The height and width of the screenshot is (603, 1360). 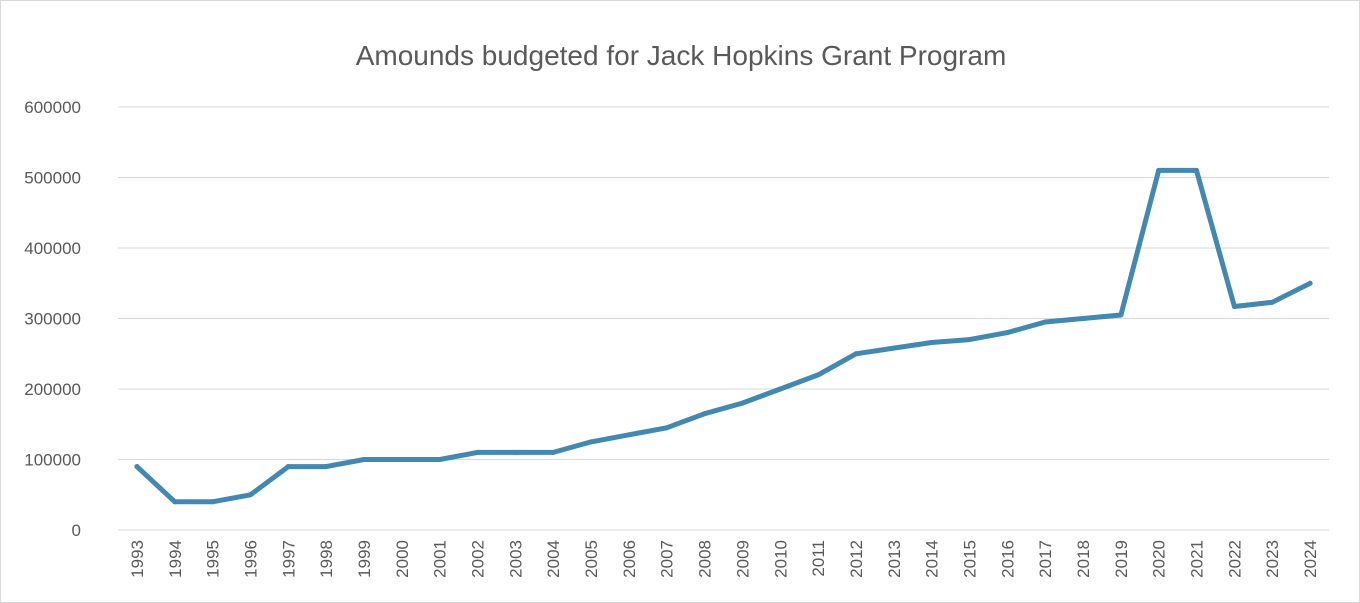 What do you see at coordinates (137, 559) in the screenshot?
I see `x-tick-label: 1993` at bounding box center [137, 559].